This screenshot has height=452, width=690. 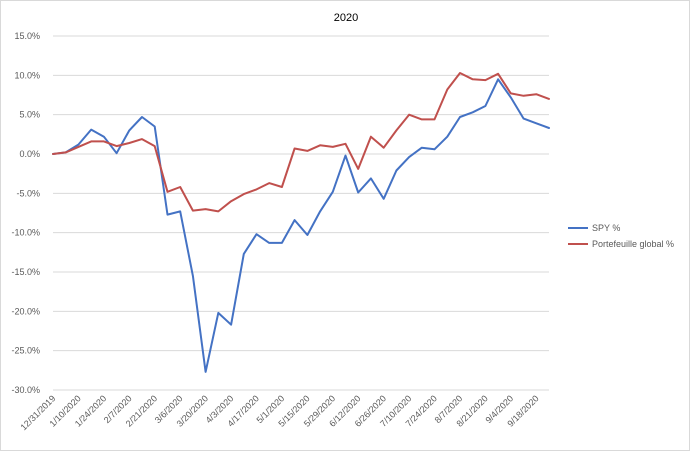 What do you see at coordinates (633, 244) in the screenshot?
I see `legend-label: Portefeuille global %` at bounding box center [633, 244].